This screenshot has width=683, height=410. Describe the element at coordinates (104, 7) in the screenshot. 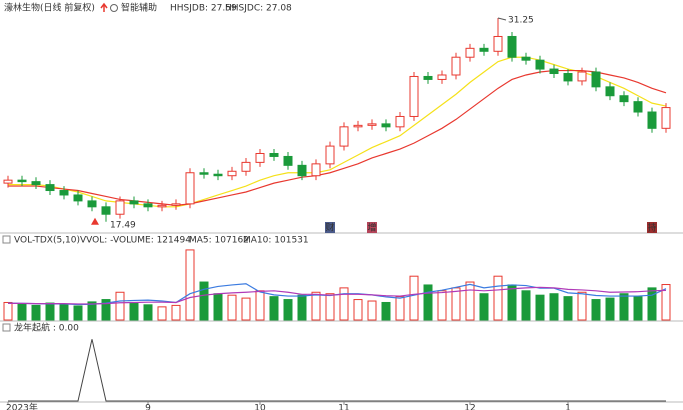

I see `up-arrow-icon` at that location.